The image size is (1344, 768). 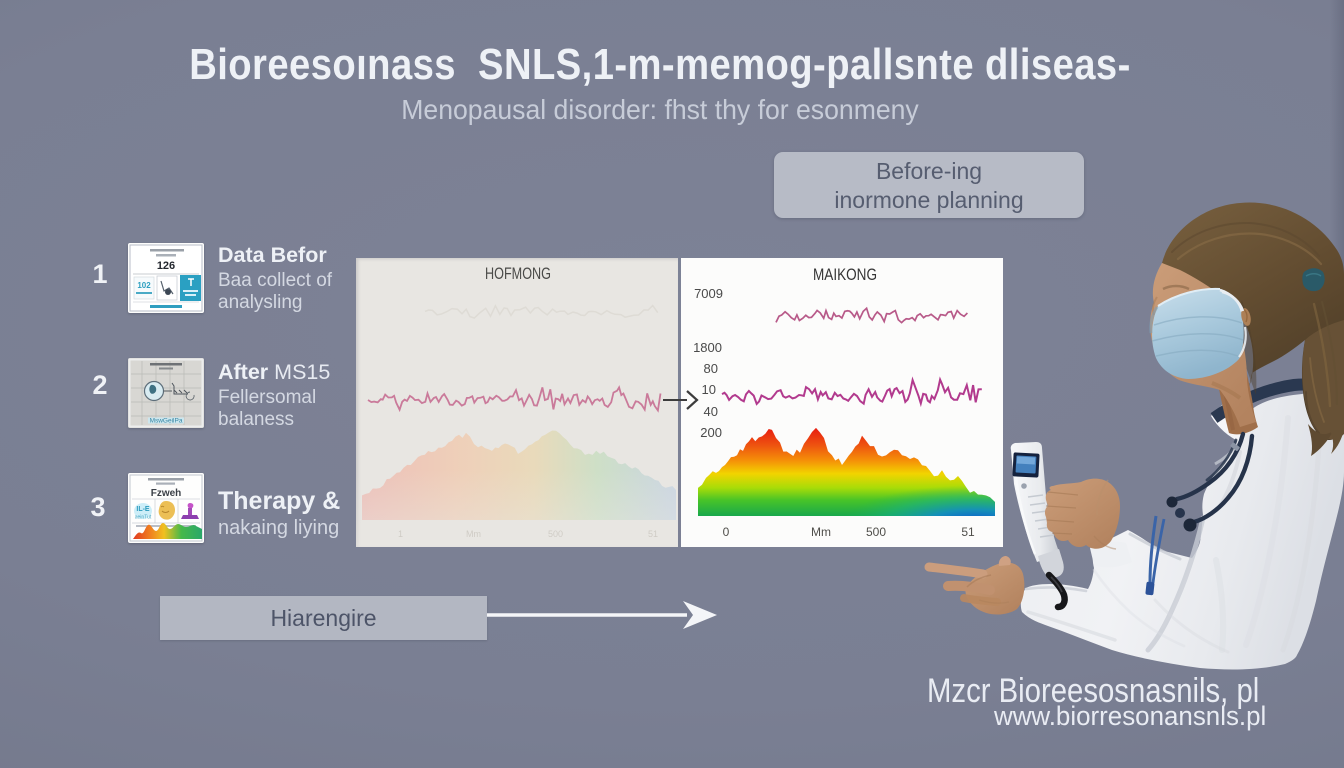 I want to click on svg-text: 126, so click(x=166, y=266).